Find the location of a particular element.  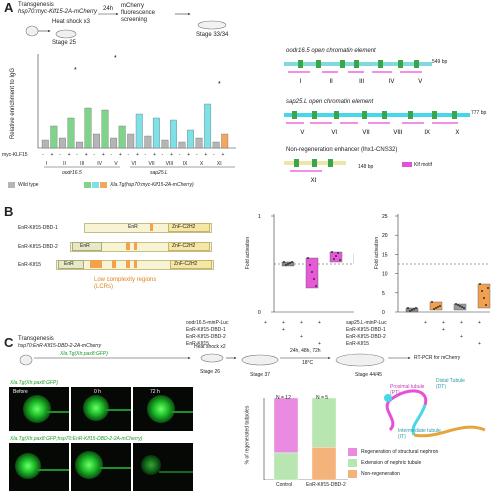

znf-label-2: ZnF-C2H2 is located at coordinates (184, 246).